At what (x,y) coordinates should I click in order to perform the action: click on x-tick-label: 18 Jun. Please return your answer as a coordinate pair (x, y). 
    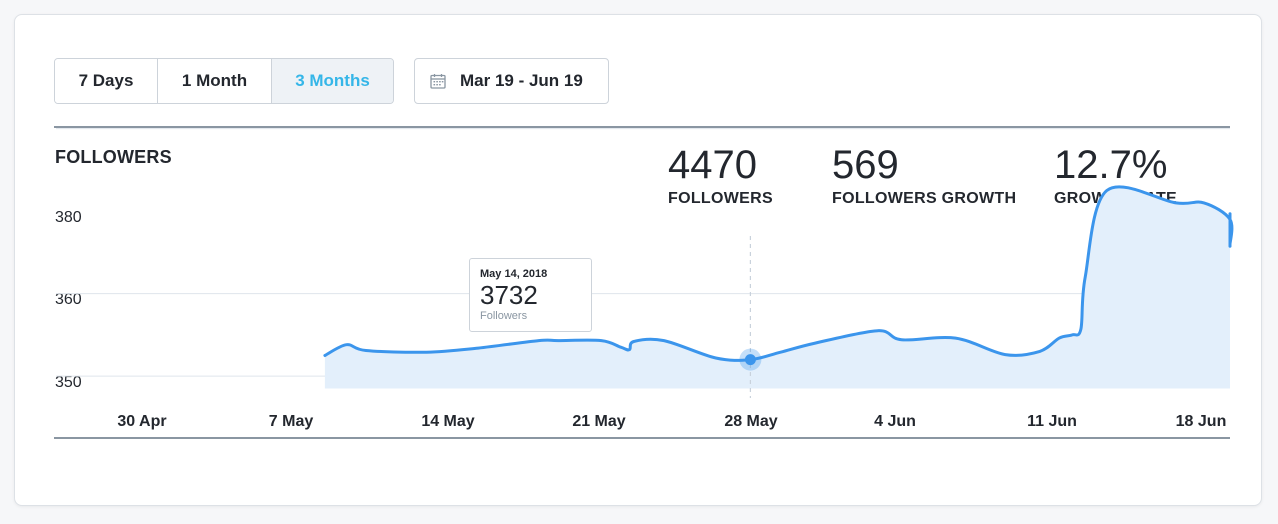
    Looking at the image, I should click on (1201, 421).